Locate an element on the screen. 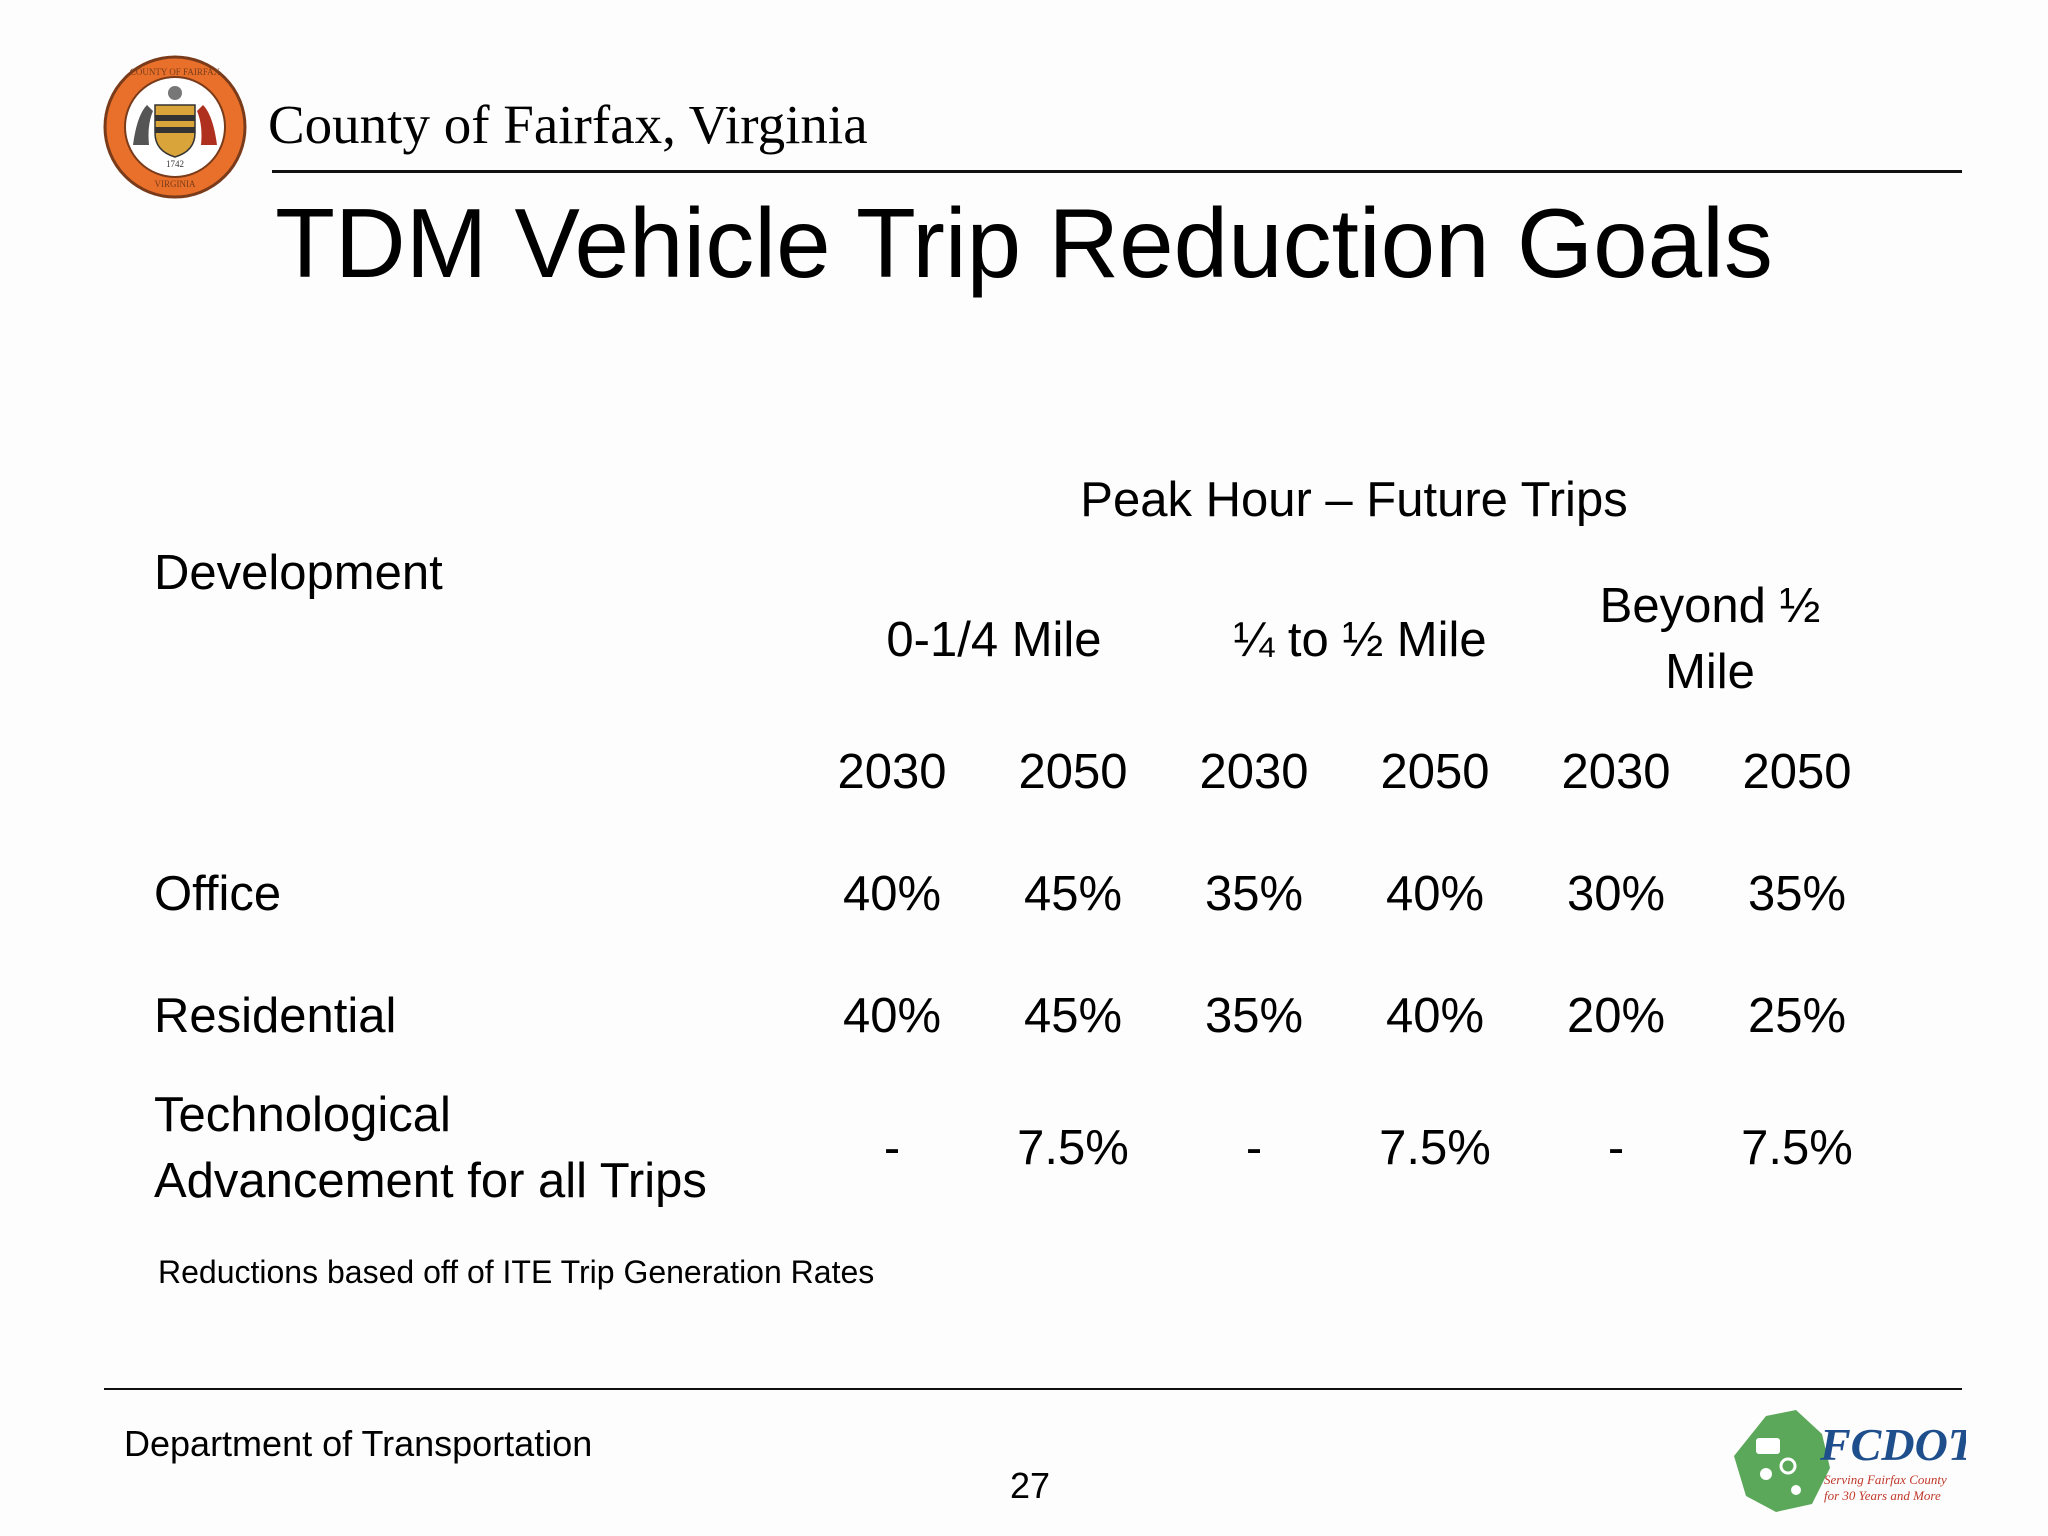 Image resolution: width=2048 pixels, height=1536 pixels. table-cell: 30% is located at coordinates (1616, 894).